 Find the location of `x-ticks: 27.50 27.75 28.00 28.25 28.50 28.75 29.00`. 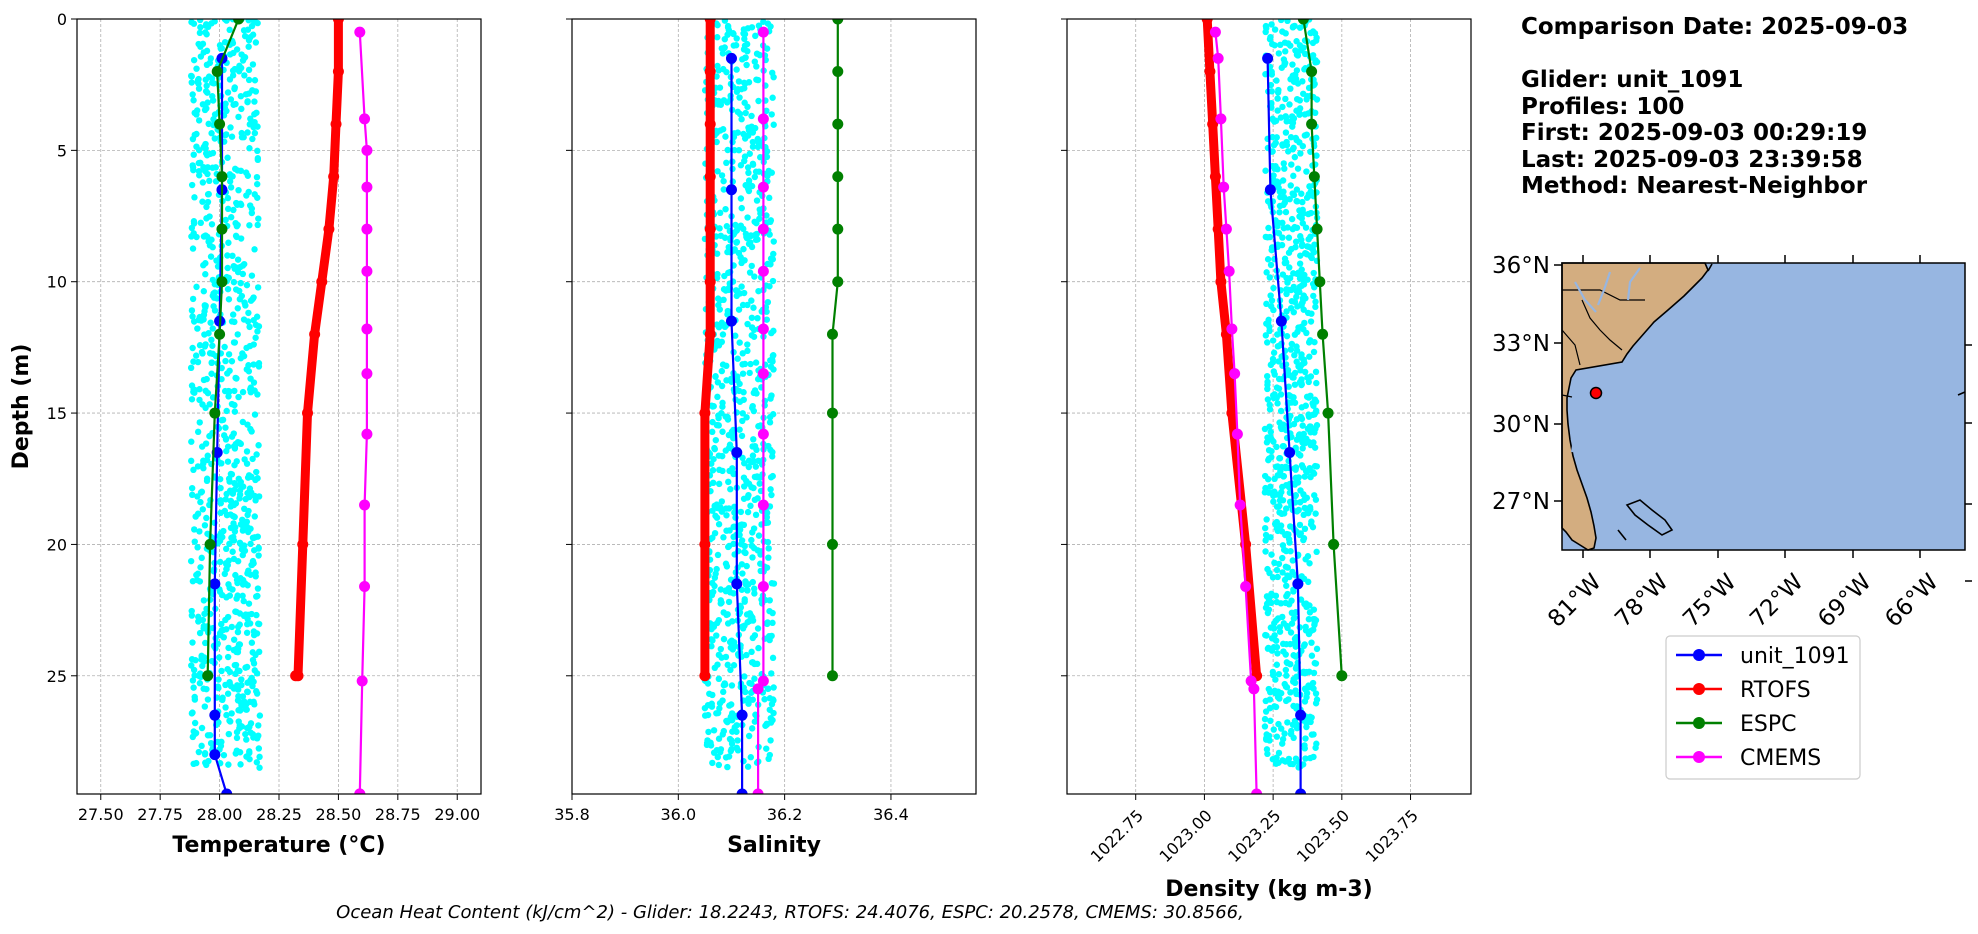

x-ticks: 27.50 27.75 28.00 28.25 28.50 28.75 29.00 is located at coordinates (279, 809).